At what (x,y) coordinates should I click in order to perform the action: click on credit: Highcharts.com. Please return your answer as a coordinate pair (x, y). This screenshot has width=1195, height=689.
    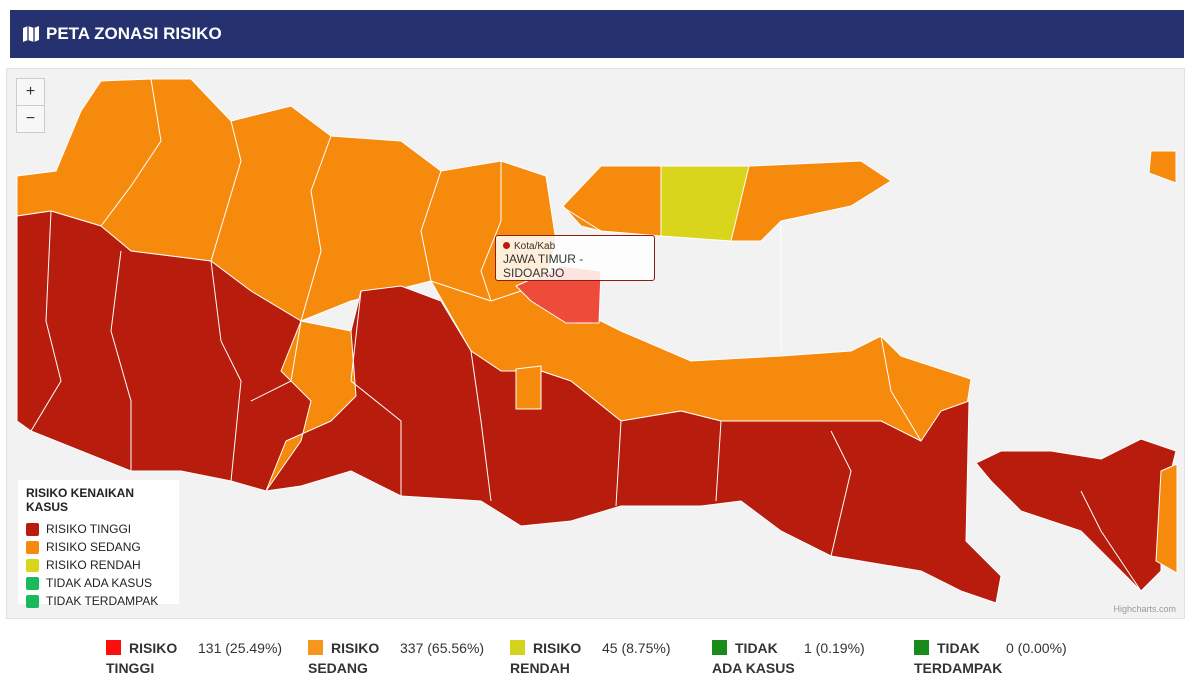
    Looking at the image, I should click on (1144, 609).